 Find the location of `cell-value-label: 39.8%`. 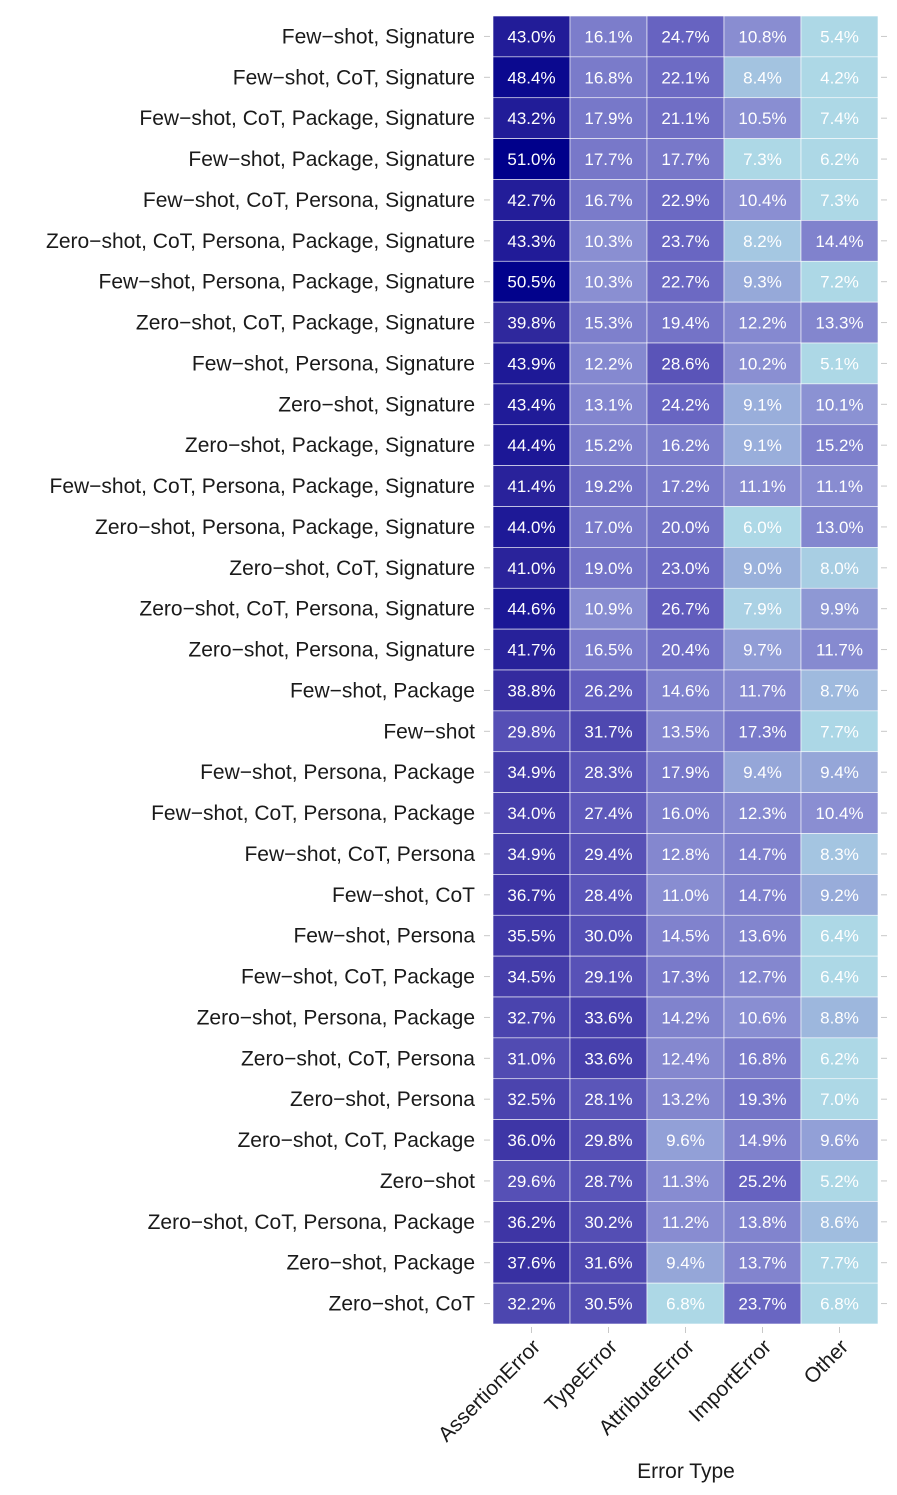

cell-value-label: 39.8% is located at coordinates (531, 323).